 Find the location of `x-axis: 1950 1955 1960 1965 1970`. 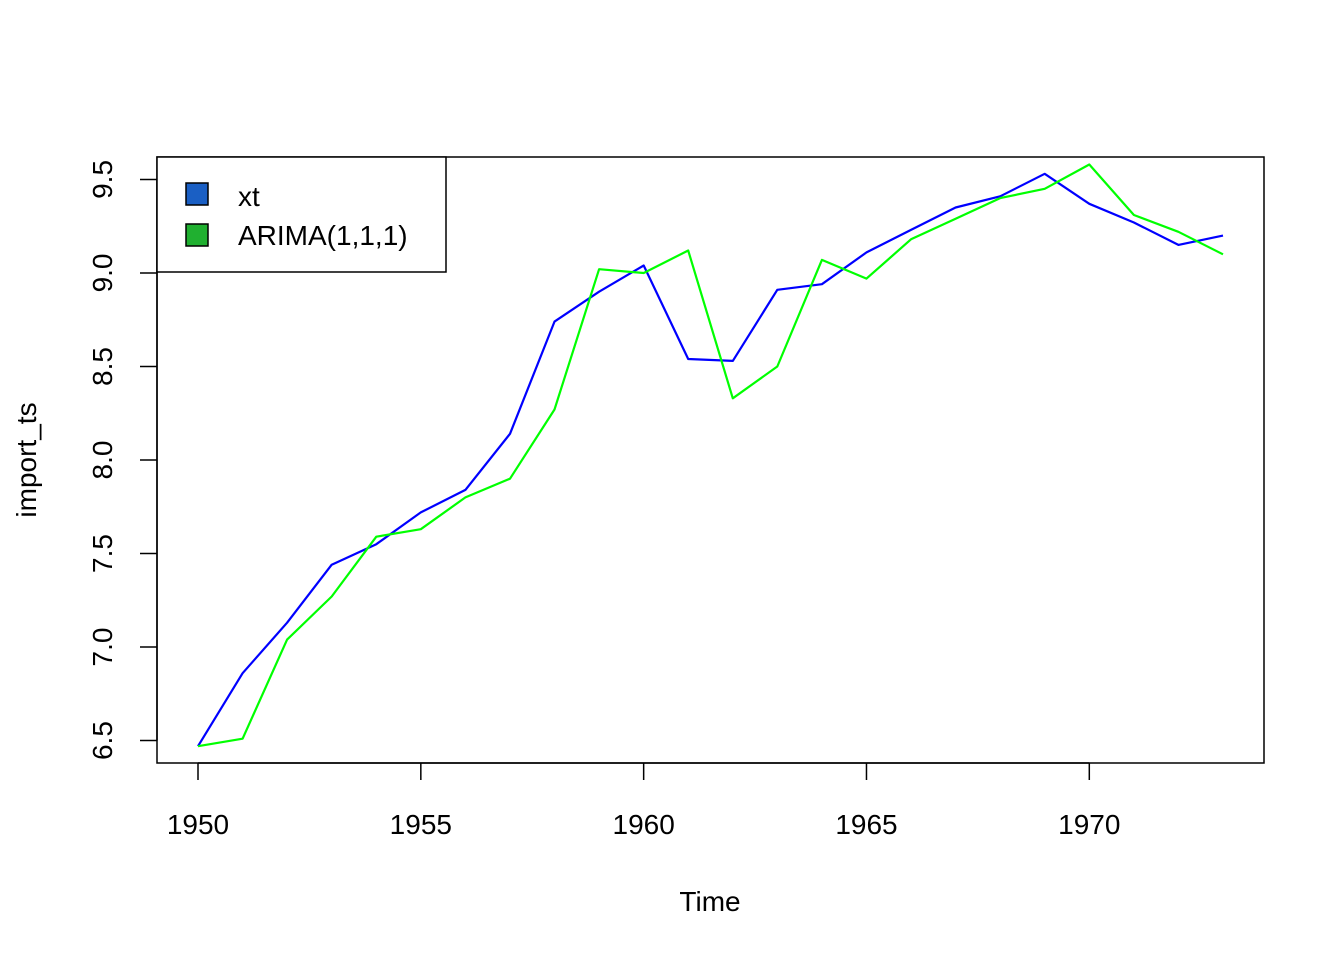

x-axis: 1950 1955 1960 1965 1970 is located at coordinates (643, 801).